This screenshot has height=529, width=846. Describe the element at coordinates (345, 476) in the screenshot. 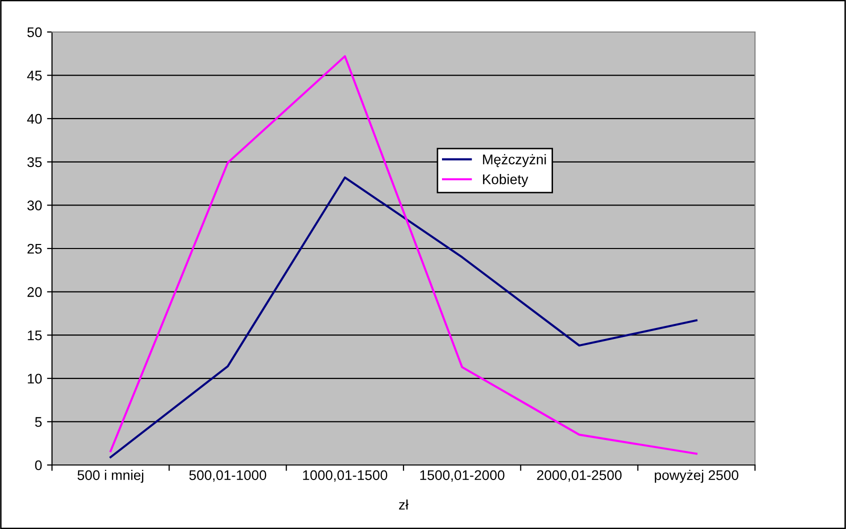

I see `x-tick-label: 1000,01-1500` at that location.